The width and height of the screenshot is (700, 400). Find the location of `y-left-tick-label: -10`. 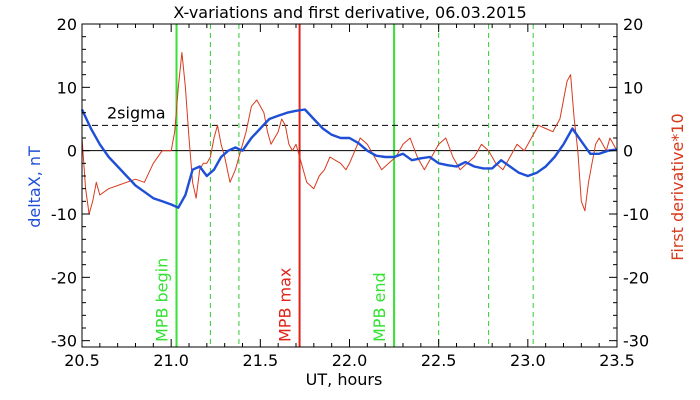

y-left-tick-label: -10 is located at coordinates (64, 214).